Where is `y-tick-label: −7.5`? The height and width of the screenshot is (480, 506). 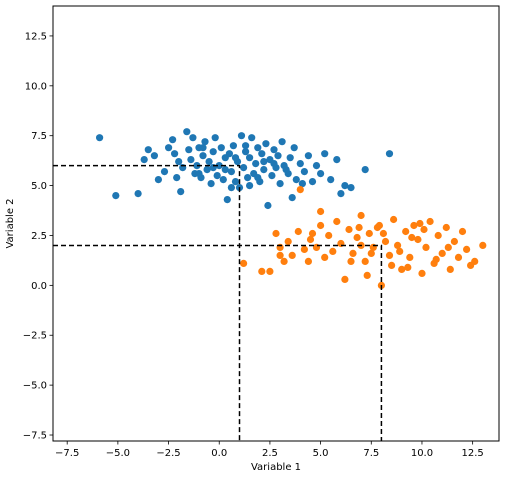 y-tick-label: −7.5 is located at coordinates (35, 436).